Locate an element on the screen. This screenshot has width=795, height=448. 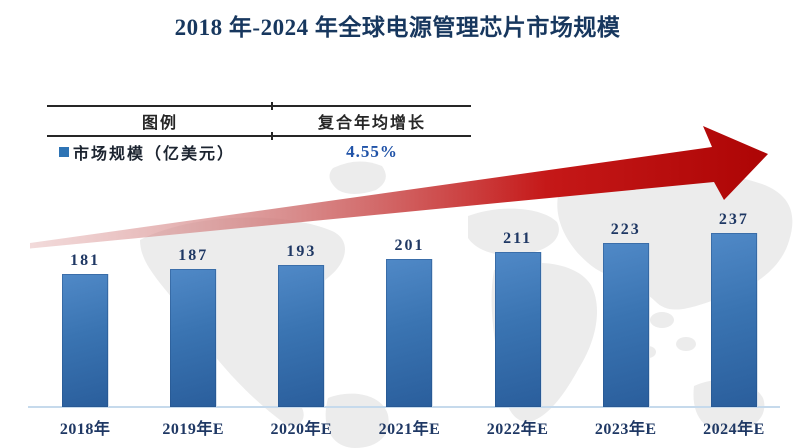
table-rule-top is located at coordinates (259, 106).